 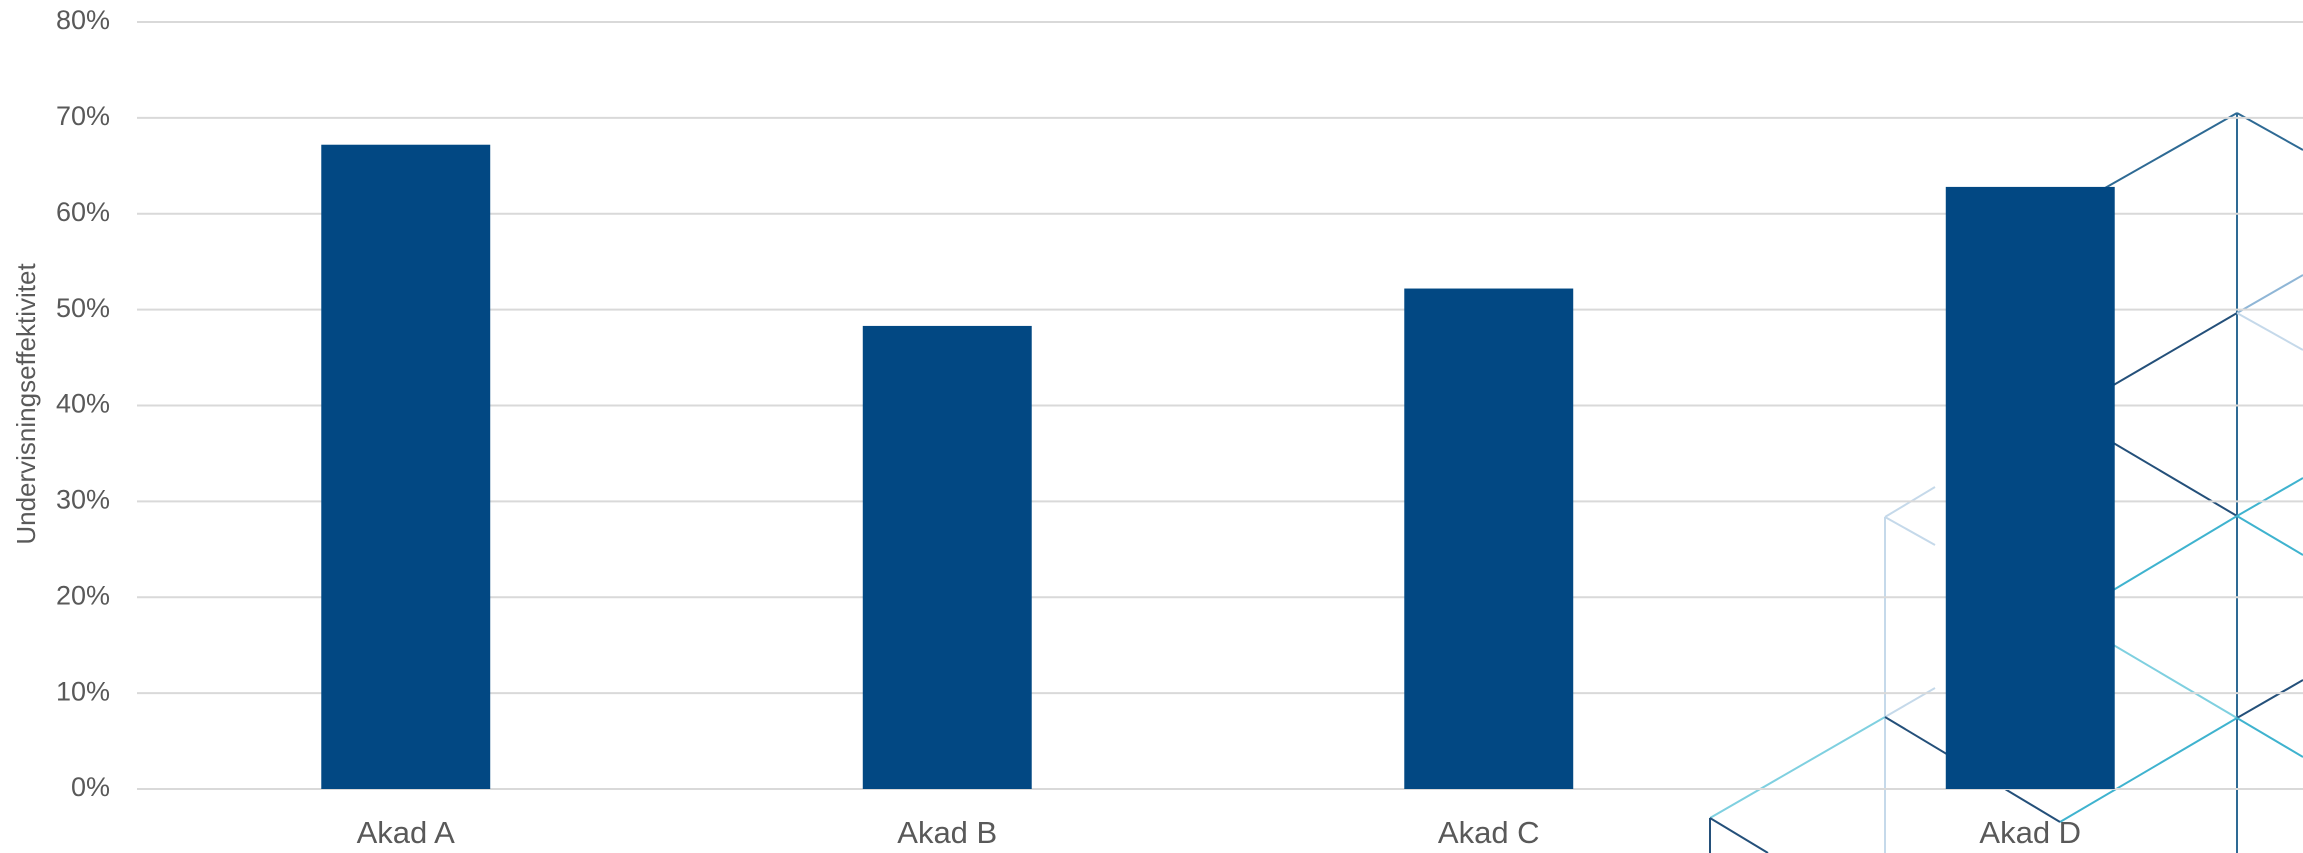 I want to click on y-tick-label: 80%, so click(x=83, y=20).